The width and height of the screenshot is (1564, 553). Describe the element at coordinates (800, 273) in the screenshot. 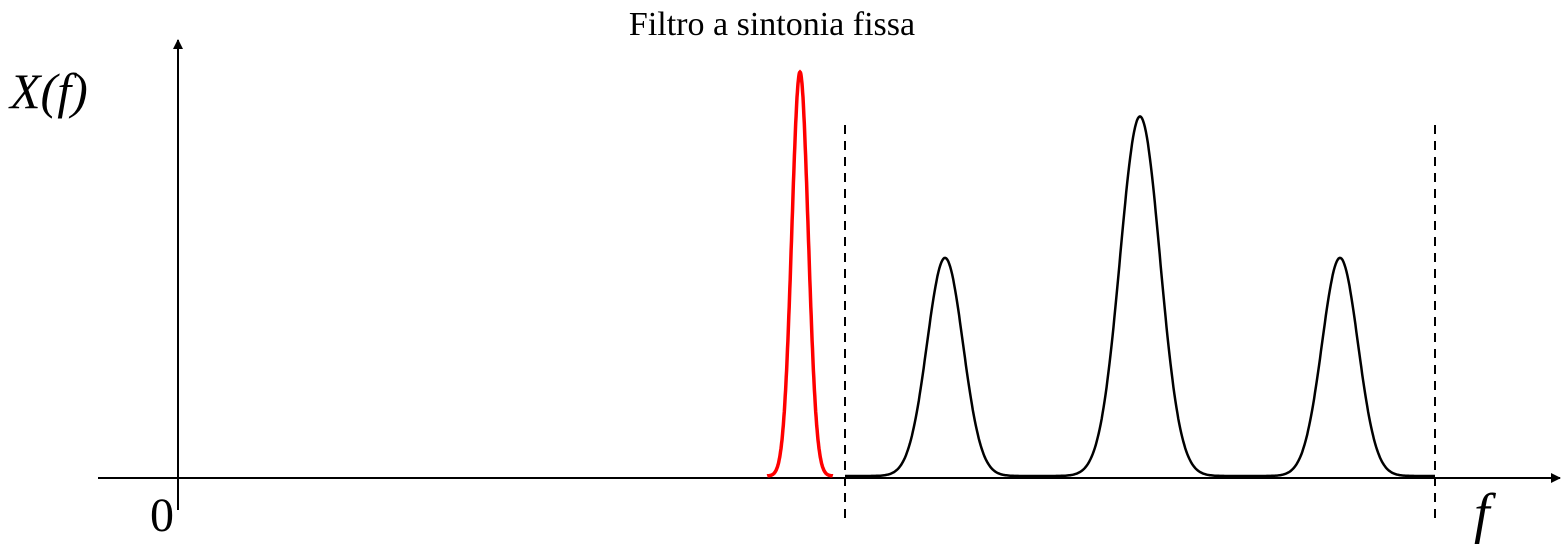

I see `filter-response-curve` at that location.